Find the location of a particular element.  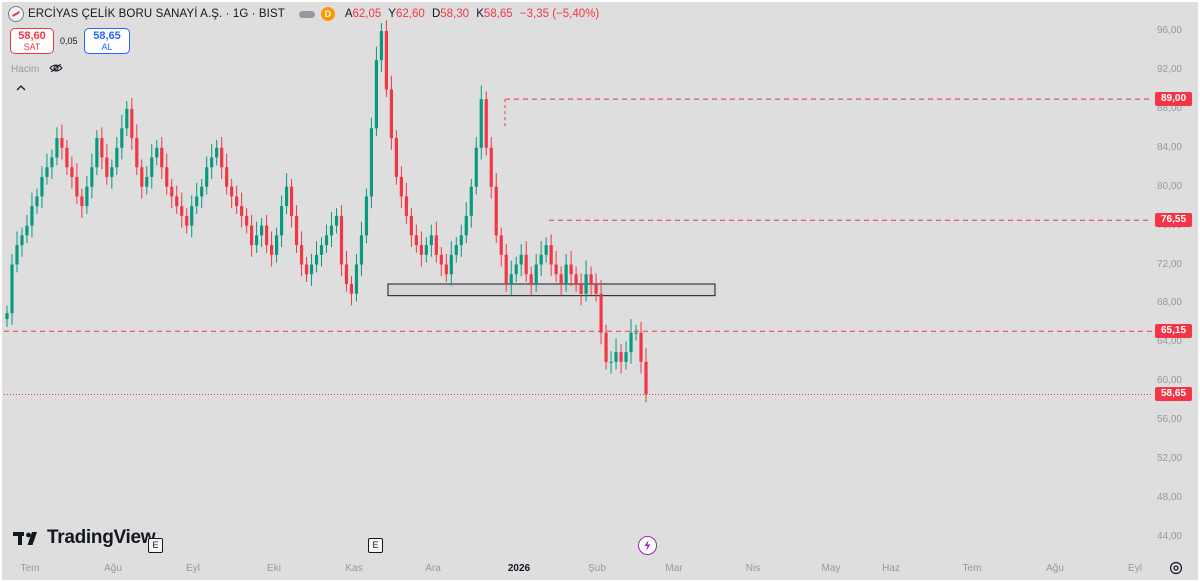

time-axis-tick: Şub is located at coordinates (597, 568).